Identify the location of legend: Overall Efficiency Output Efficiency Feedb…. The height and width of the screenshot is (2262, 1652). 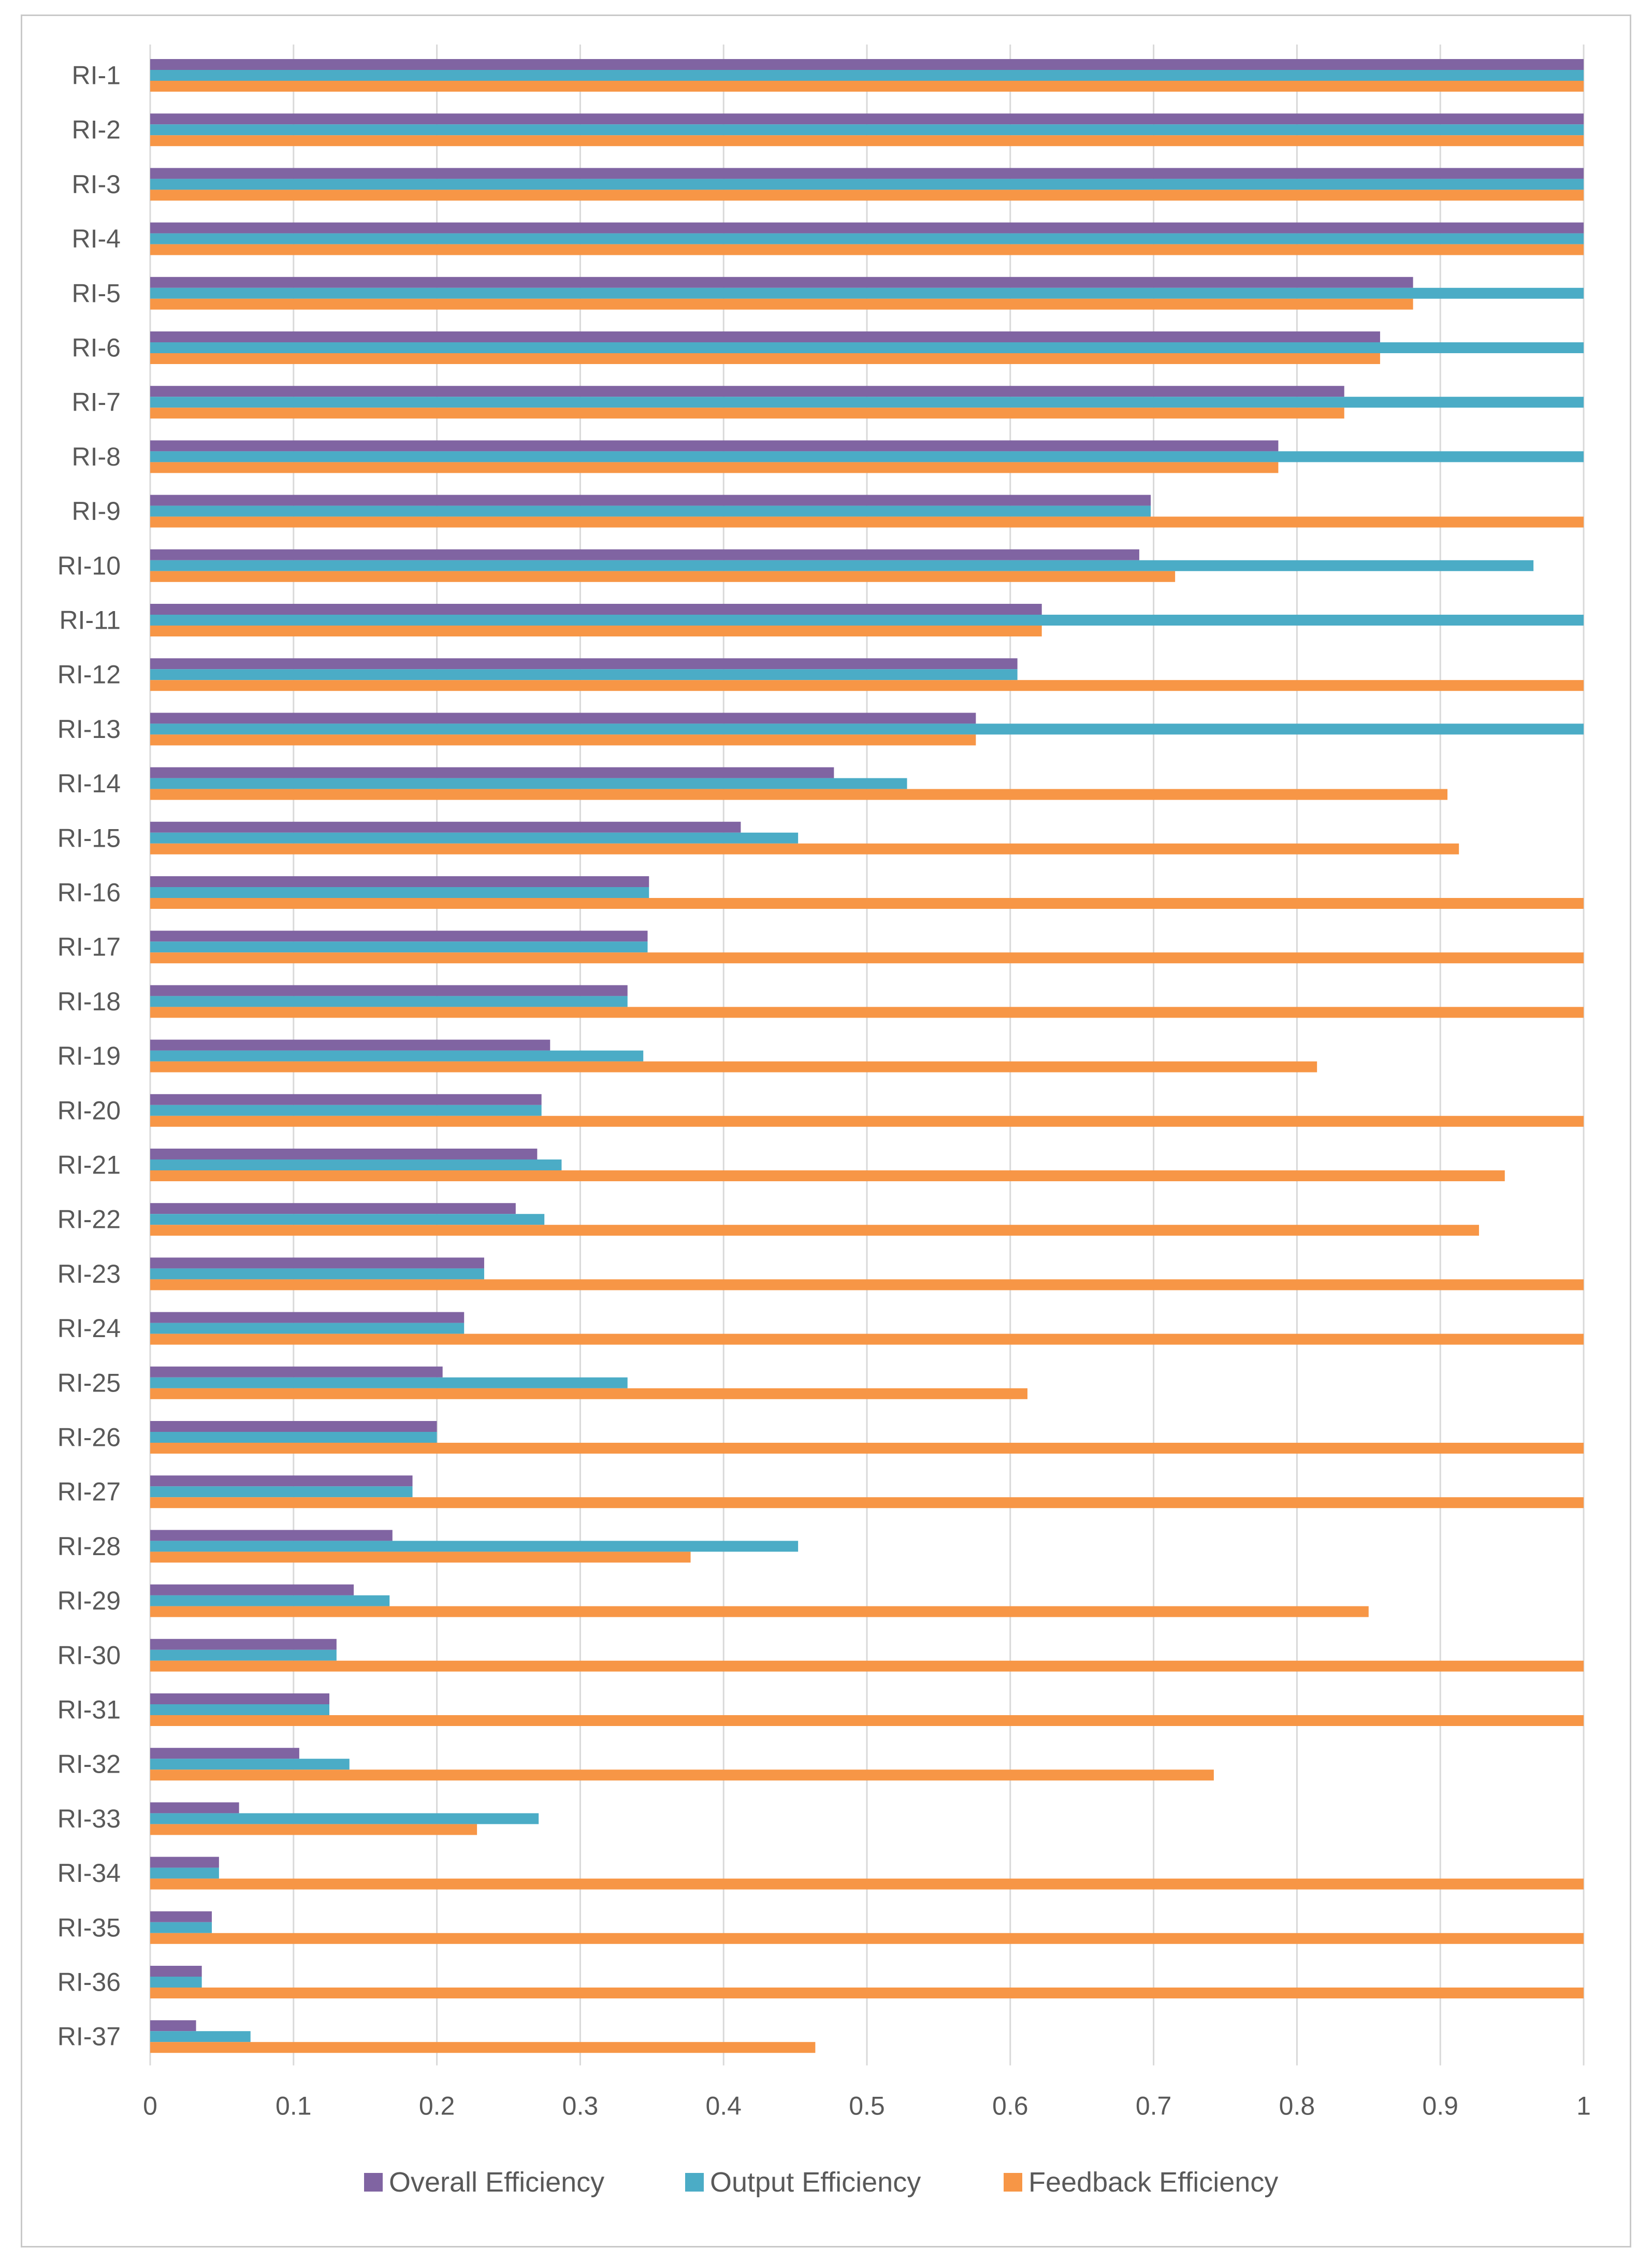
(821, 2183).